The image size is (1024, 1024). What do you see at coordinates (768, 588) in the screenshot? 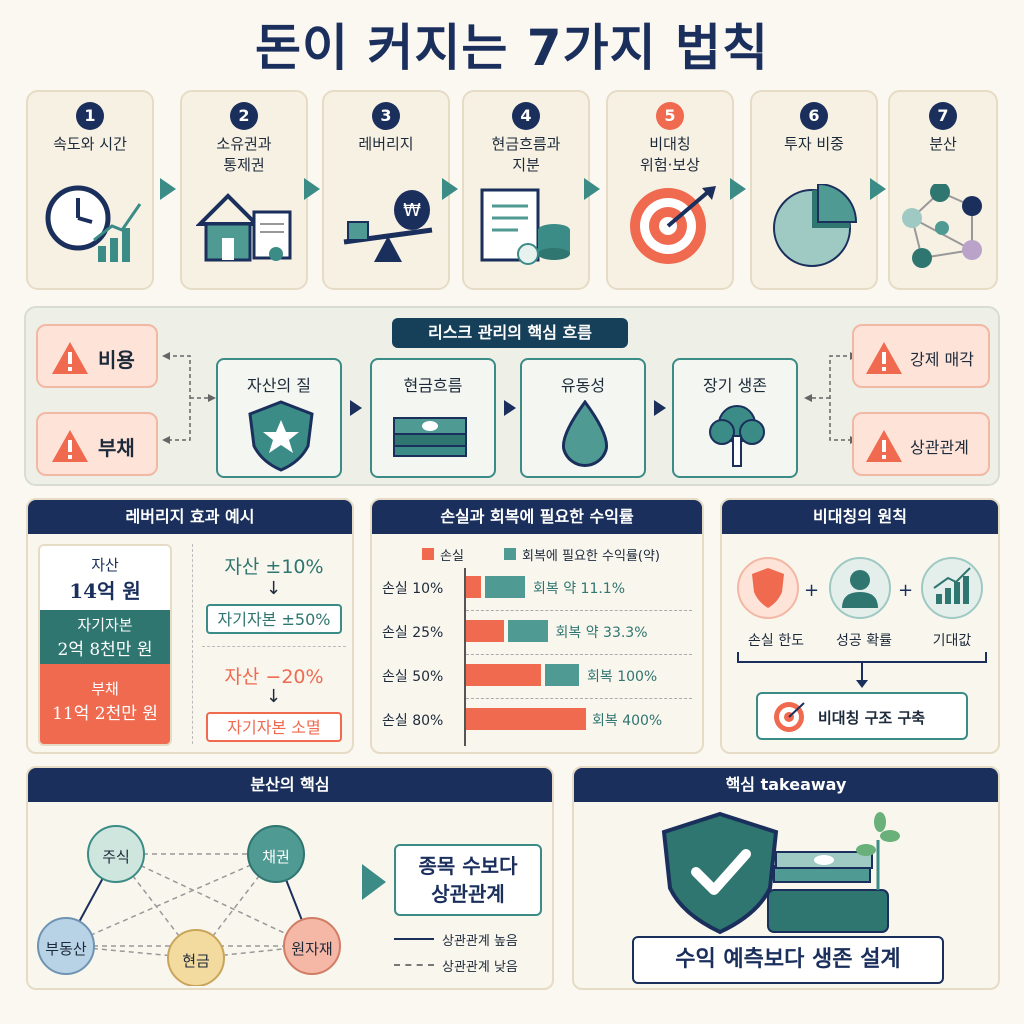
I see `shield-icon` at bounding box center [768, 588].